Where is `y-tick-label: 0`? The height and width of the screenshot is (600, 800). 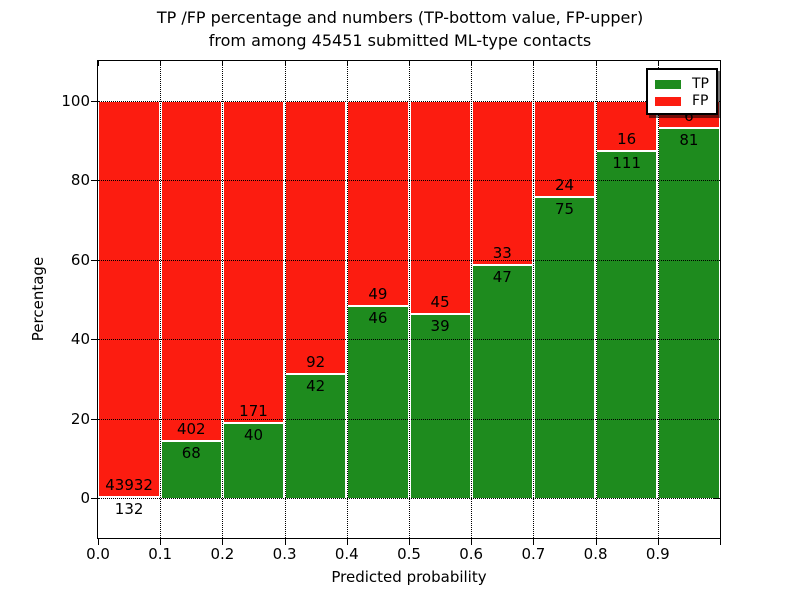 y-tick-label: 0 is located at coordinates (85, 498).